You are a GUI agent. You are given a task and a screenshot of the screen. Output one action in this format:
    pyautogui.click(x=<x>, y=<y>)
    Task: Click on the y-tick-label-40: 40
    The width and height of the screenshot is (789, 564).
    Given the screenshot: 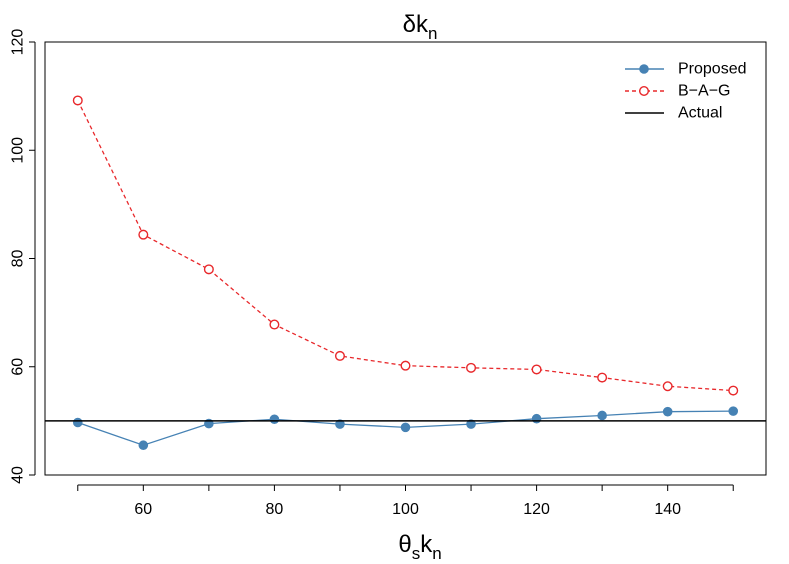 What is the action you would take?
    pyautogui.click(x=18, y=475)
    